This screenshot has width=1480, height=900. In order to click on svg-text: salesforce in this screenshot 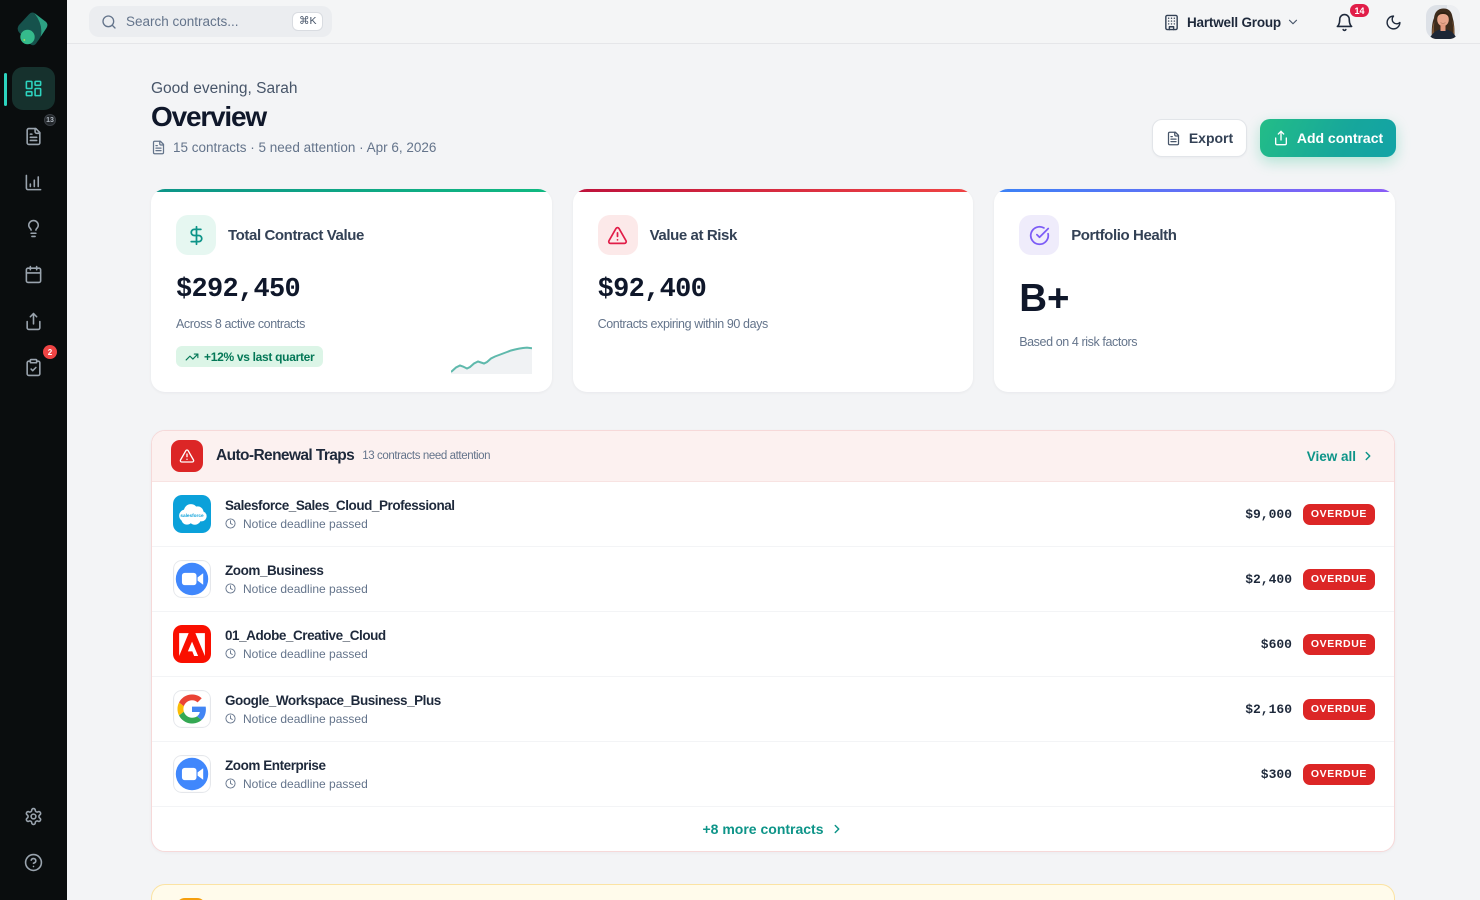, I will do `click(192, 515)`.